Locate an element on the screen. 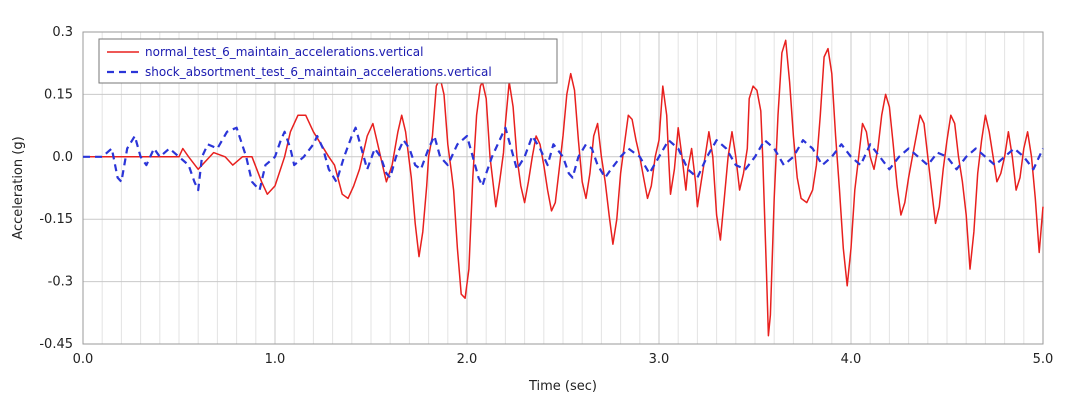 The width and height of the screenshot is (1080, 408). y-axis-title: Acceleration (g) is located at coordinates (18, 187).